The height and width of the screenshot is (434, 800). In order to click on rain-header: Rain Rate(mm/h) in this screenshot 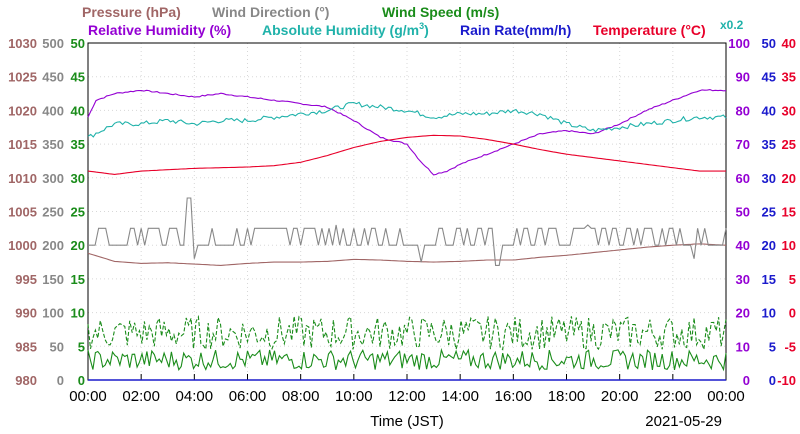, I will do `click(515, 30)`.